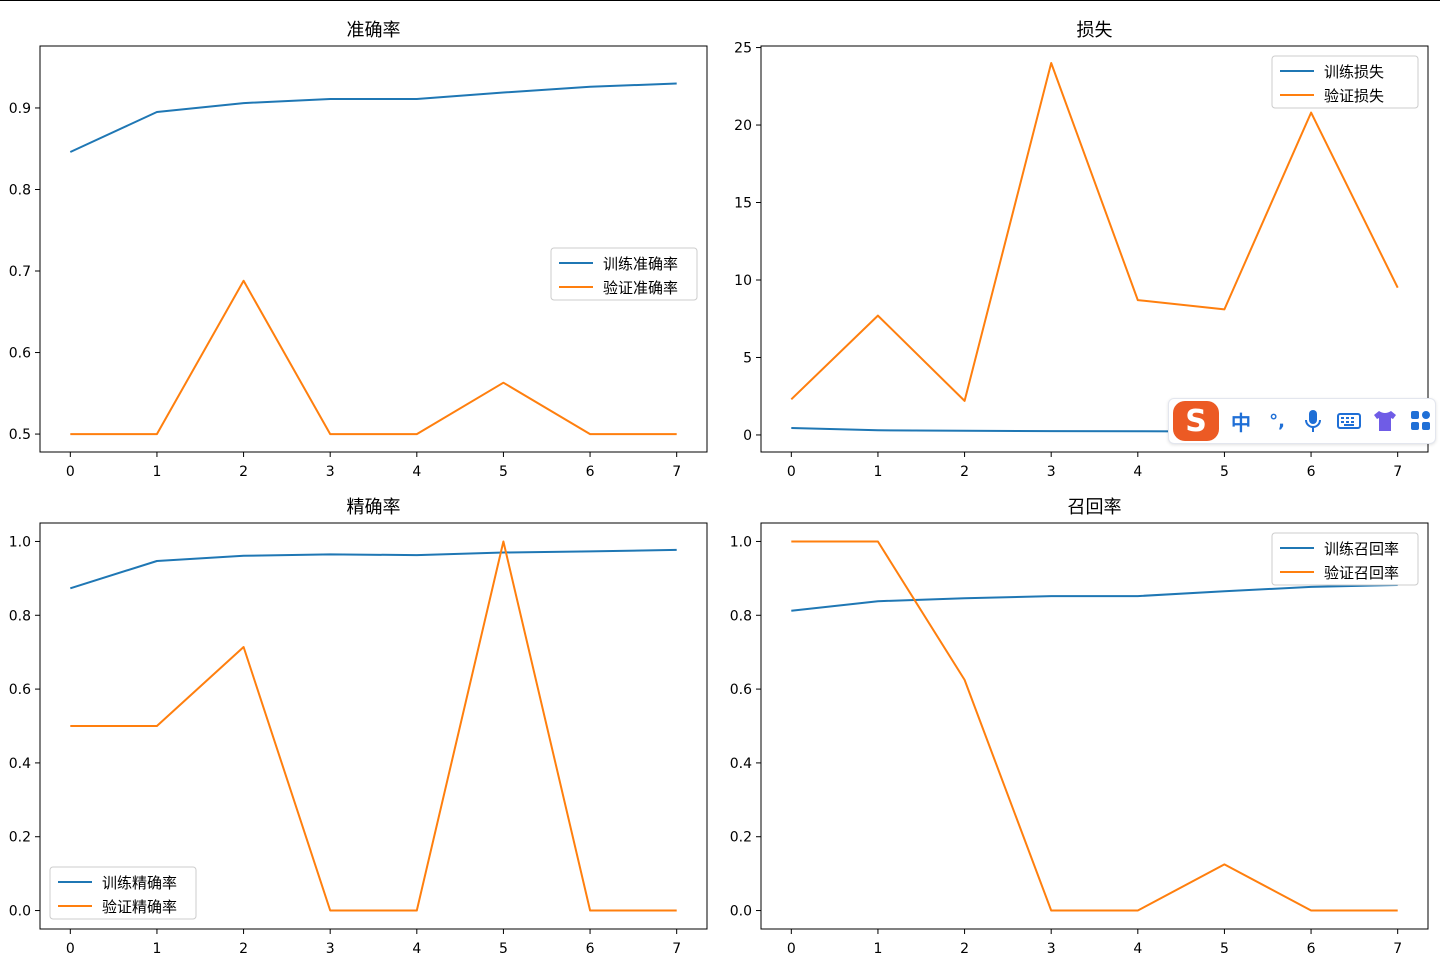  What do you see at coordinates (747, 436) in the screenshot?
I see `y-tick-label: 0` at bounding box center [747, 436].